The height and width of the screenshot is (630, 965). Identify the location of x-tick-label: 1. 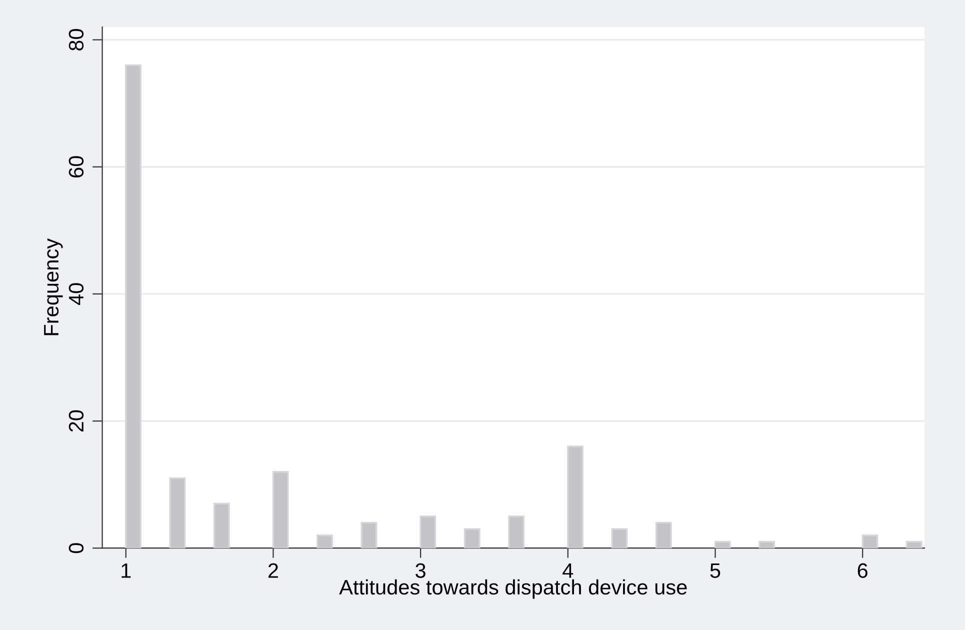
(126, 570).